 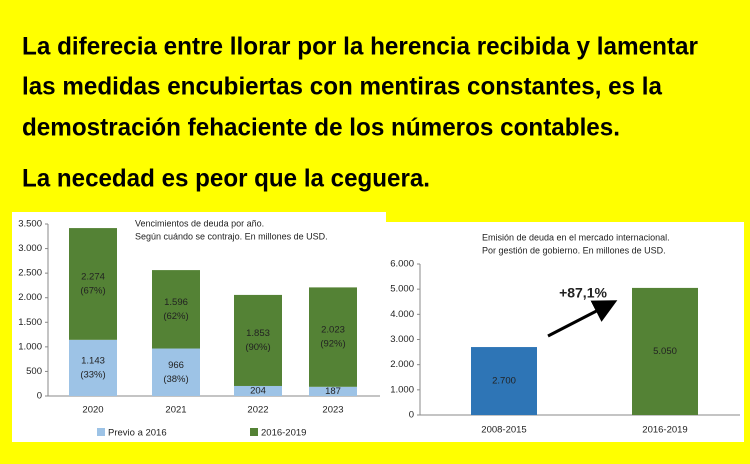 I want to click on share-label: (33%), so click(x=92, y=374).